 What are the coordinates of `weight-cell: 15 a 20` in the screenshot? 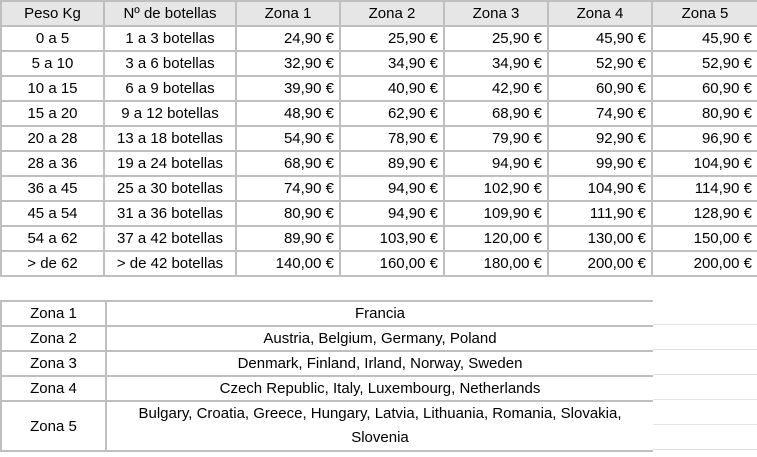 It's located at (52, 113).